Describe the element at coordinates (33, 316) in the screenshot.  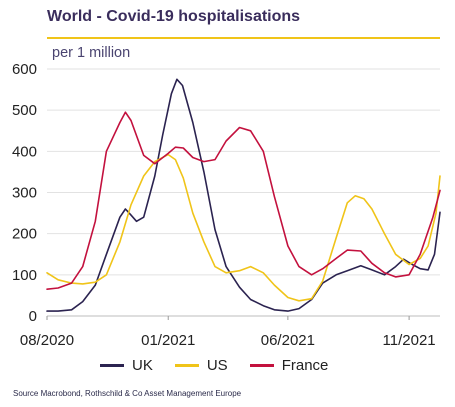
I see `y-tick-label: 0` at that location.